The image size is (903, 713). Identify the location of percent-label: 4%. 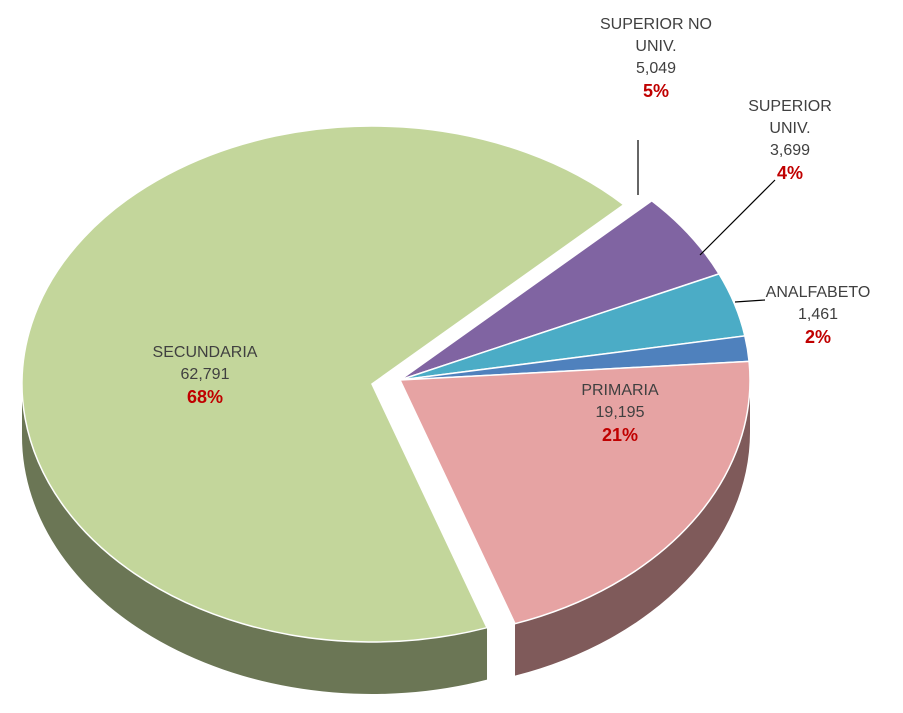
(789, 173).